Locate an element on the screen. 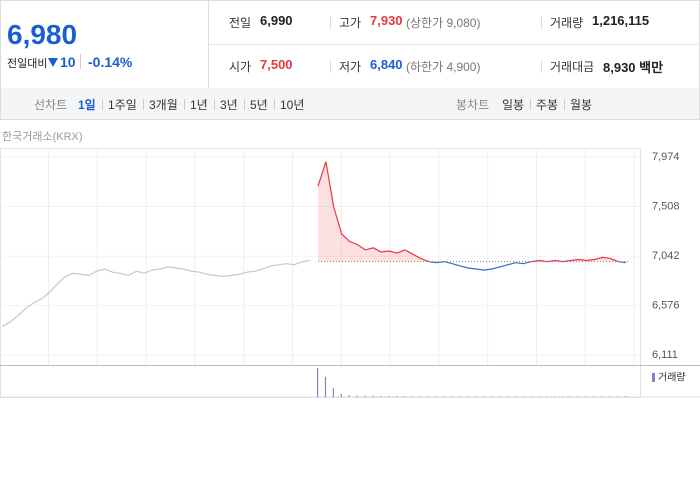 Image resolution: width=700 pixels, height=490 pixels. tab: 3개월 is located at coordinates (163, 105).